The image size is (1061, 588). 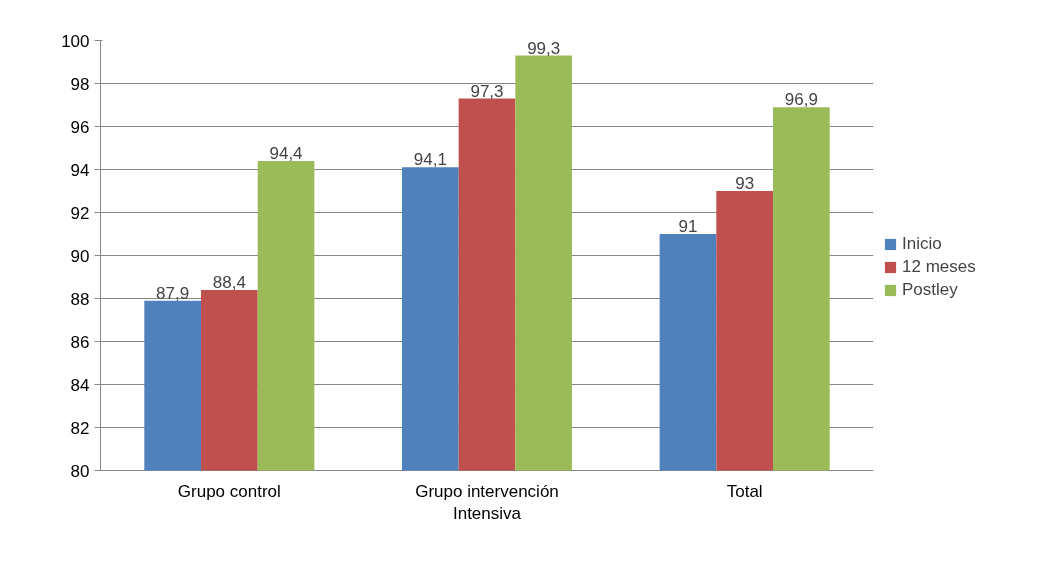 I want to click on data-label: 97,3, so click(x=487, y=91).